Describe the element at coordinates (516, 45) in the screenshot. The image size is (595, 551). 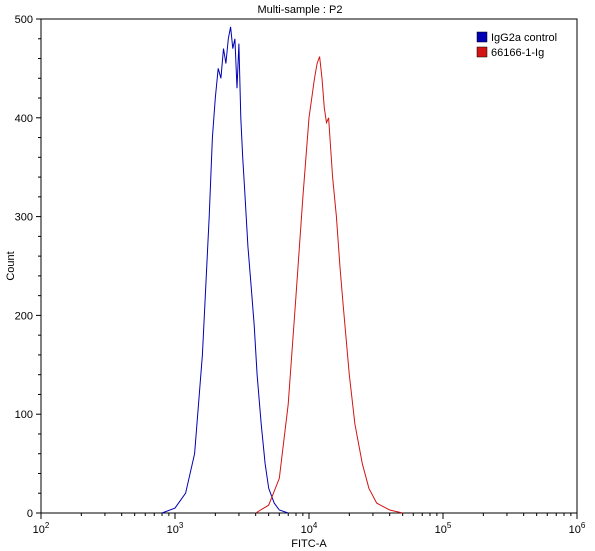
I see `legend: IgG2a control 66166-1-Ig` at that location.